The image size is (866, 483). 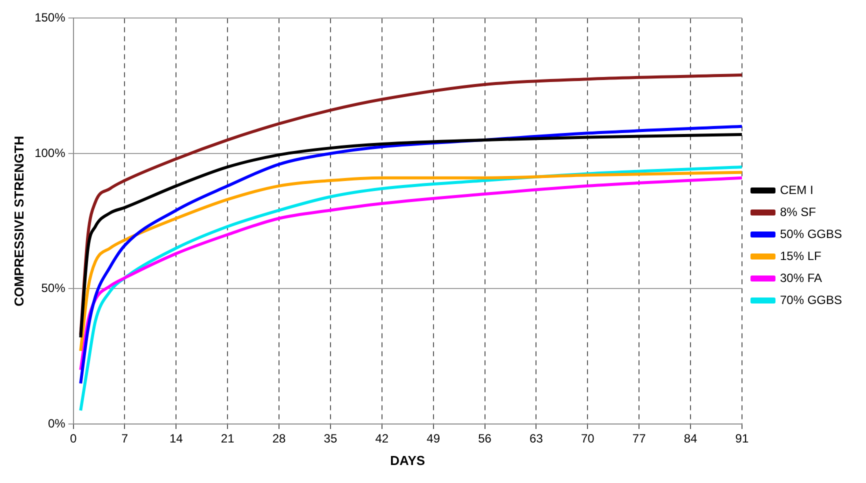 What do you see at coordinates (382, 439) in the screenshot?
I see `x-tick-label: 42` at bounding box center [382, 439].